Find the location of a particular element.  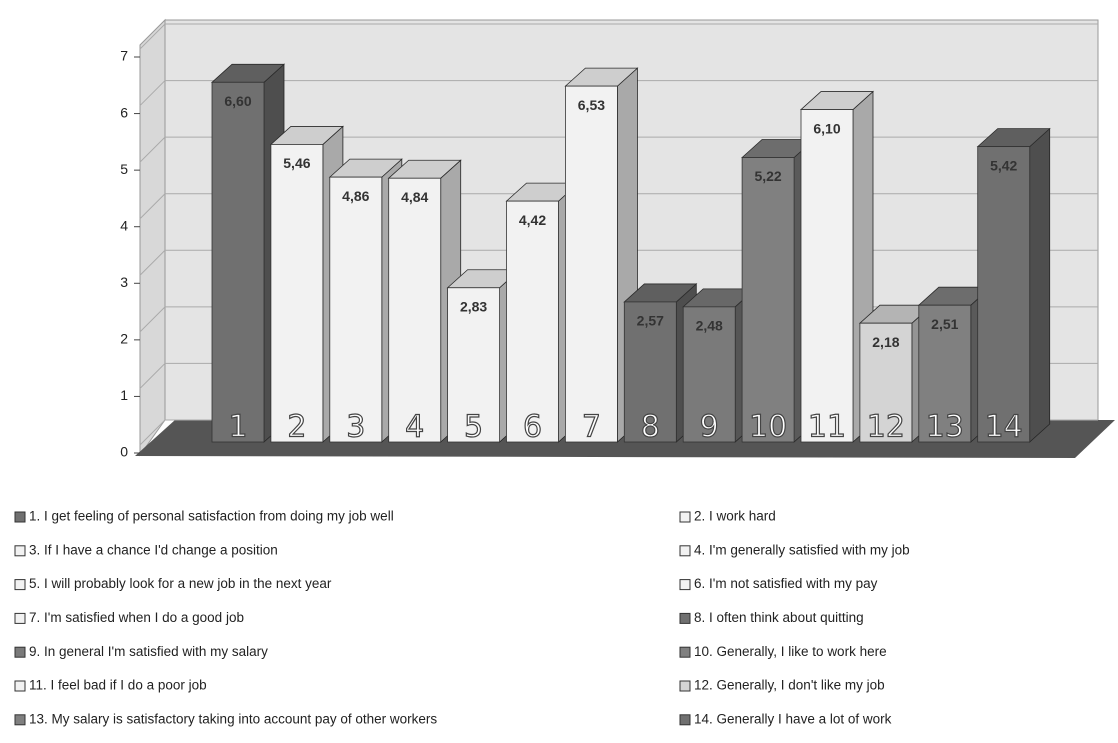

side-wall is located at coordinates (152, 237).